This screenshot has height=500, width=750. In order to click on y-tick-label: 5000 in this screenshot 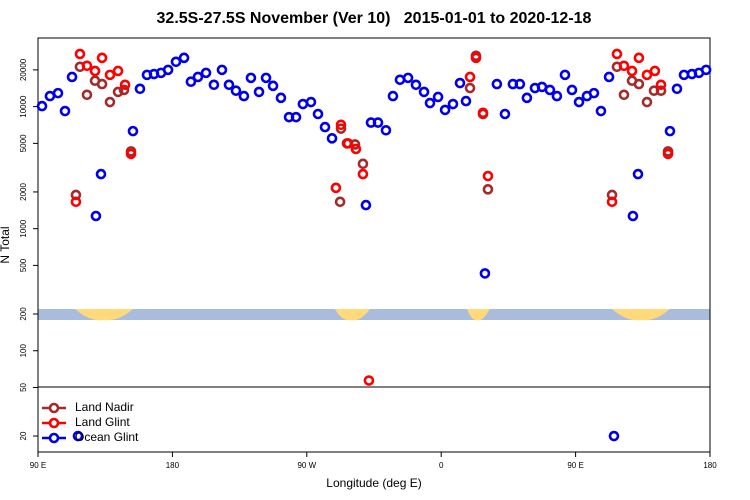, I will do `click(23, 143)`.